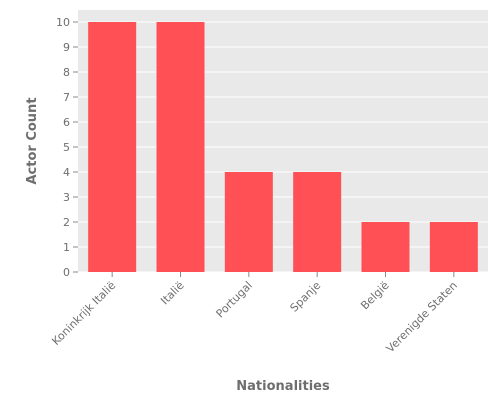  I want to click on y-axis-title: Actor Count, so click(32, 140).